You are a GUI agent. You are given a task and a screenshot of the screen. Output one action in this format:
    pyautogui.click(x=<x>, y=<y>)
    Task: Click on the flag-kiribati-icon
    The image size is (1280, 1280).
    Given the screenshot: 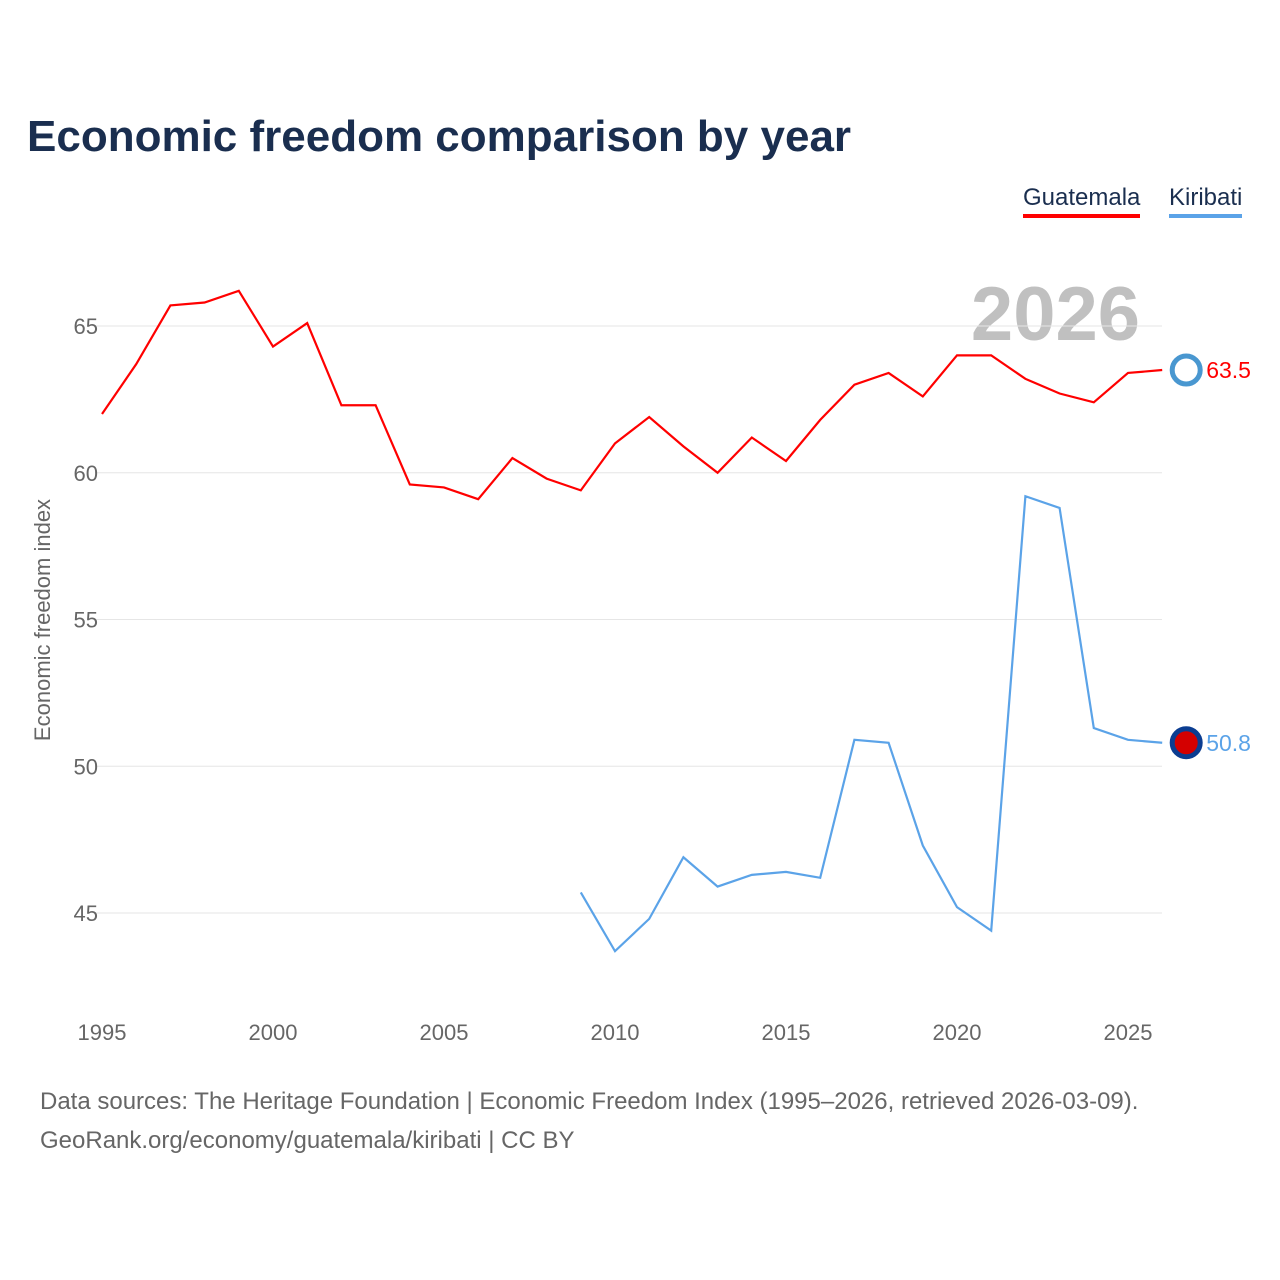 What is the action you would take?
    pyautogui.click(x=1186, y=743)
    